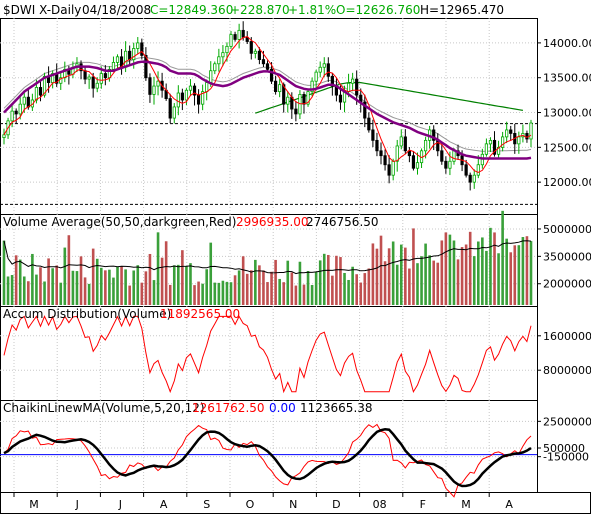  What do you see at coordinates (564, 448) in the screenshot?
I see `y-tick-label: 500000` at bounding box center [564, 448].